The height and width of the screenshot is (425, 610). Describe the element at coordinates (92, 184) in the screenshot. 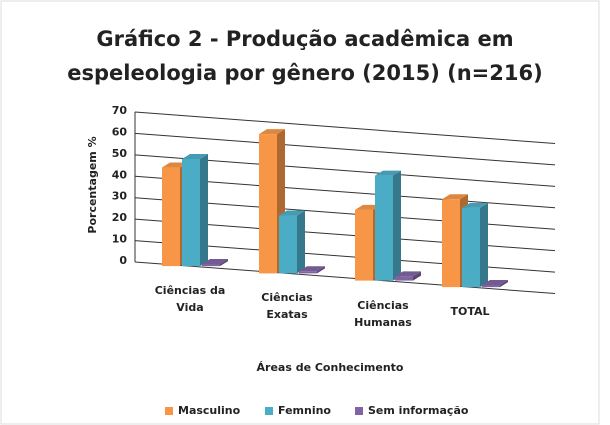

I see `y-axis-label: Porcentagem %` at that location.